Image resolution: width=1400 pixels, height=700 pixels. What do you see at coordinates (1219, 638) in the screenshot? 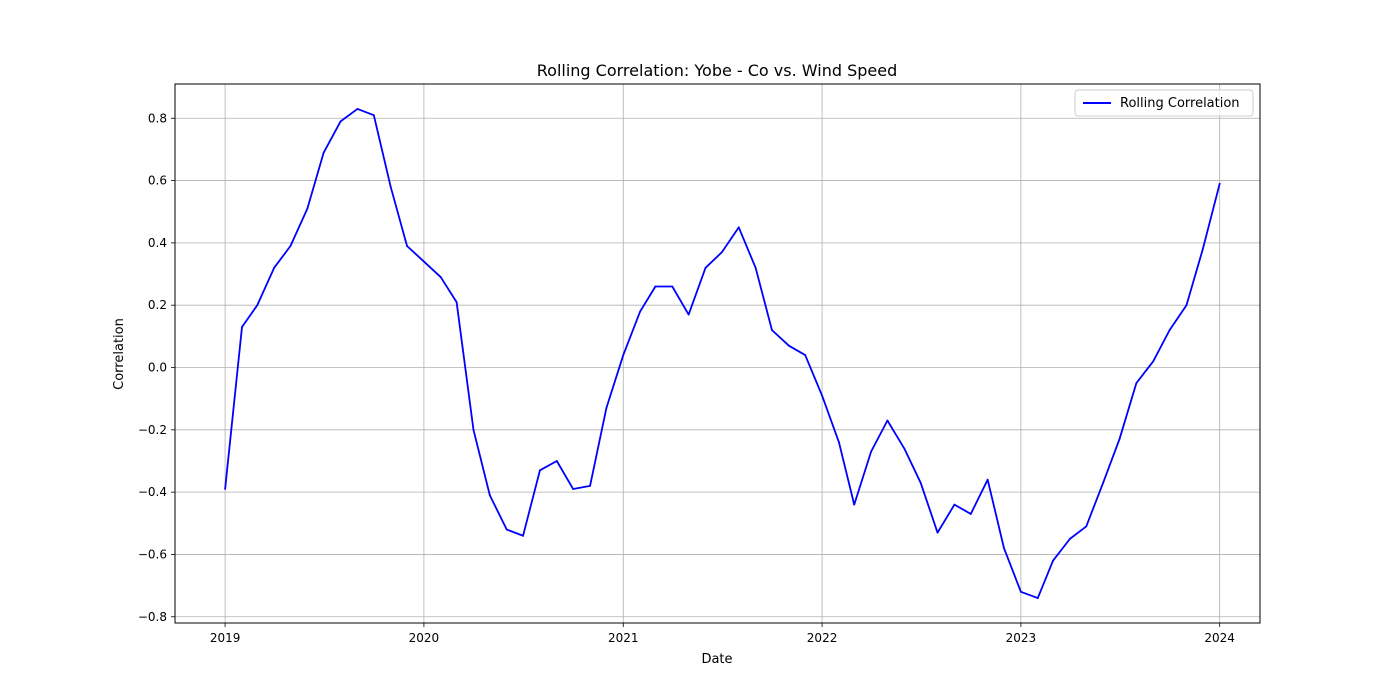
I see `x-tick-label: 2024` at bounding box center [1219, 638].